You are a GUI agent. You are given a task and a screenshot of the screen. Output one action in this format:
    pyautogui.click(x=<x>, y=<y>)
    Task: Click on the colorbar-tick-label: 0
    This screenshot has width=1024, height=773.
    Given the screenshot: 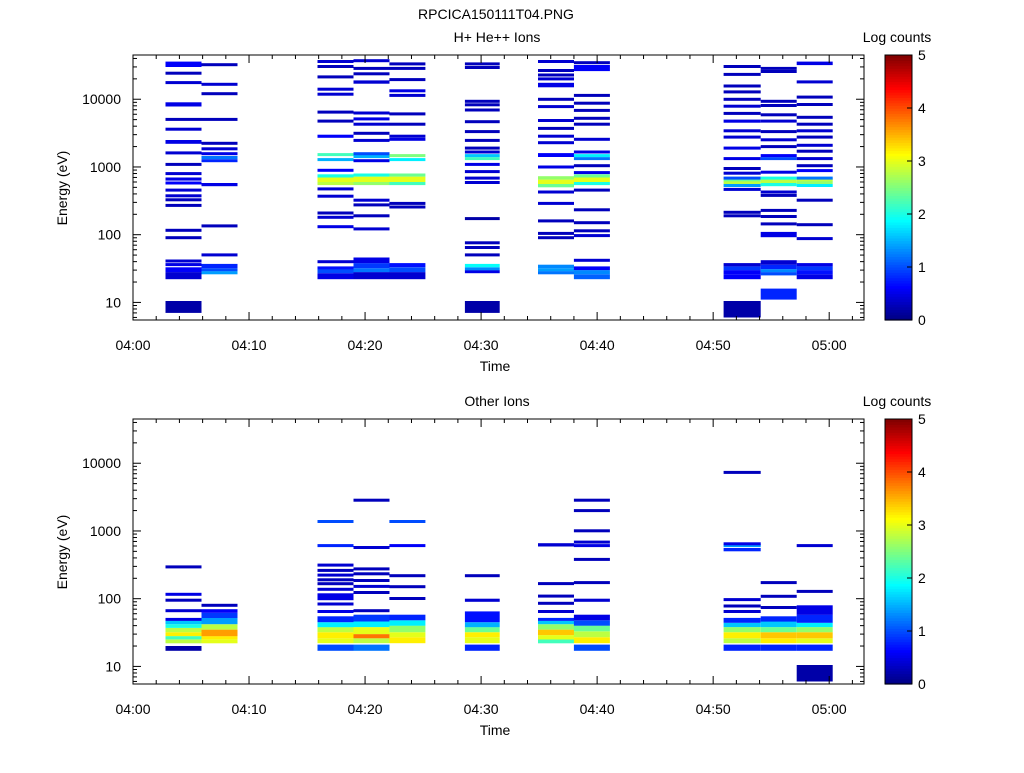 What is the action you would take?
    pyautogui.click(x=922, y=320)
    